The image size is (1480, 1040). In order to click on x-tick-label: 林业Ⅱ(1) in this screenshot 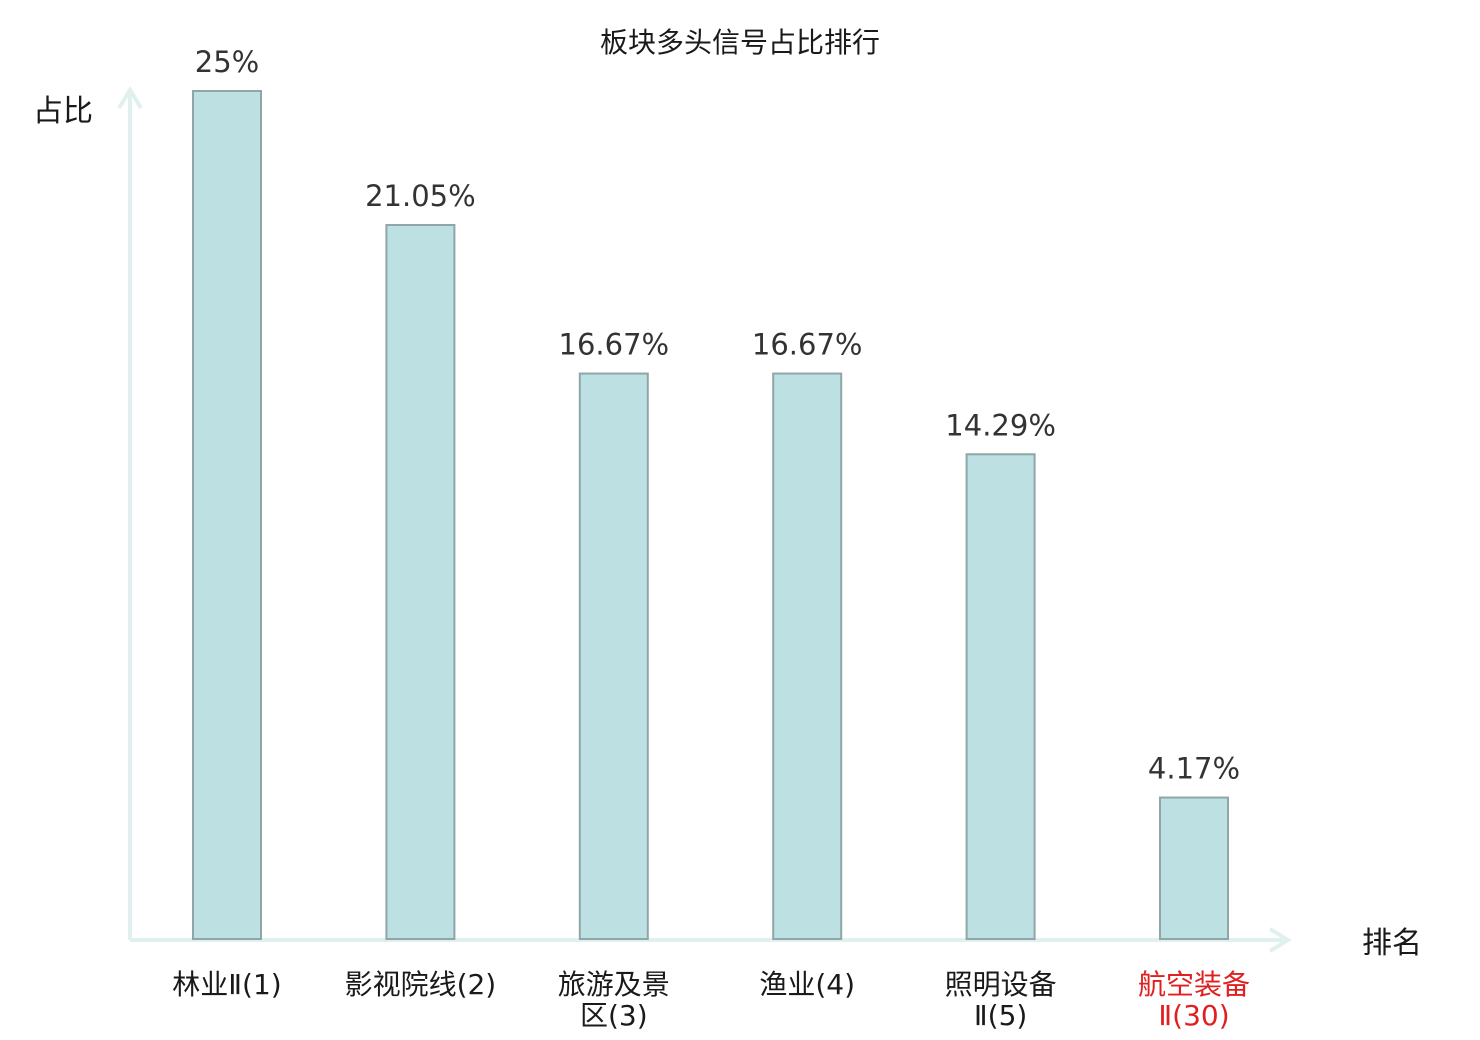, I will do `click(226, 984)`.